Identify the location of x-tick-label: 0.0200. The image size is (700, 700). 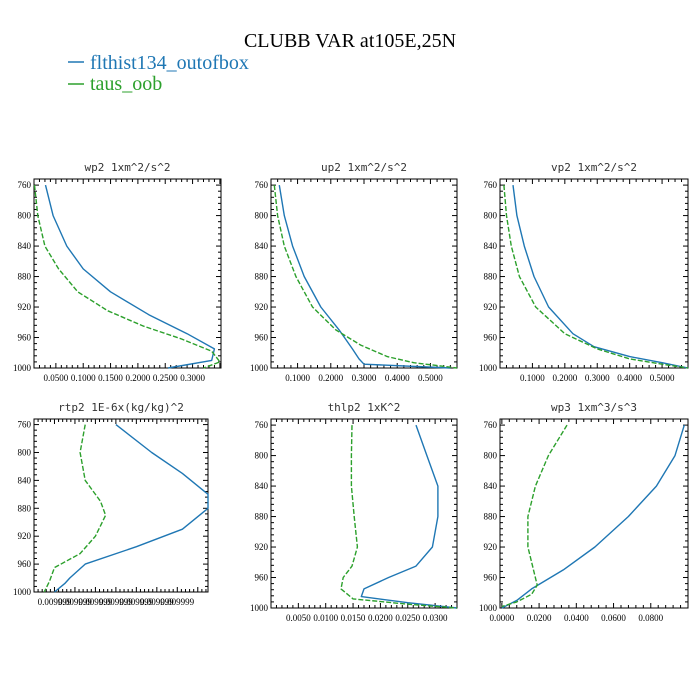
(539, 618).